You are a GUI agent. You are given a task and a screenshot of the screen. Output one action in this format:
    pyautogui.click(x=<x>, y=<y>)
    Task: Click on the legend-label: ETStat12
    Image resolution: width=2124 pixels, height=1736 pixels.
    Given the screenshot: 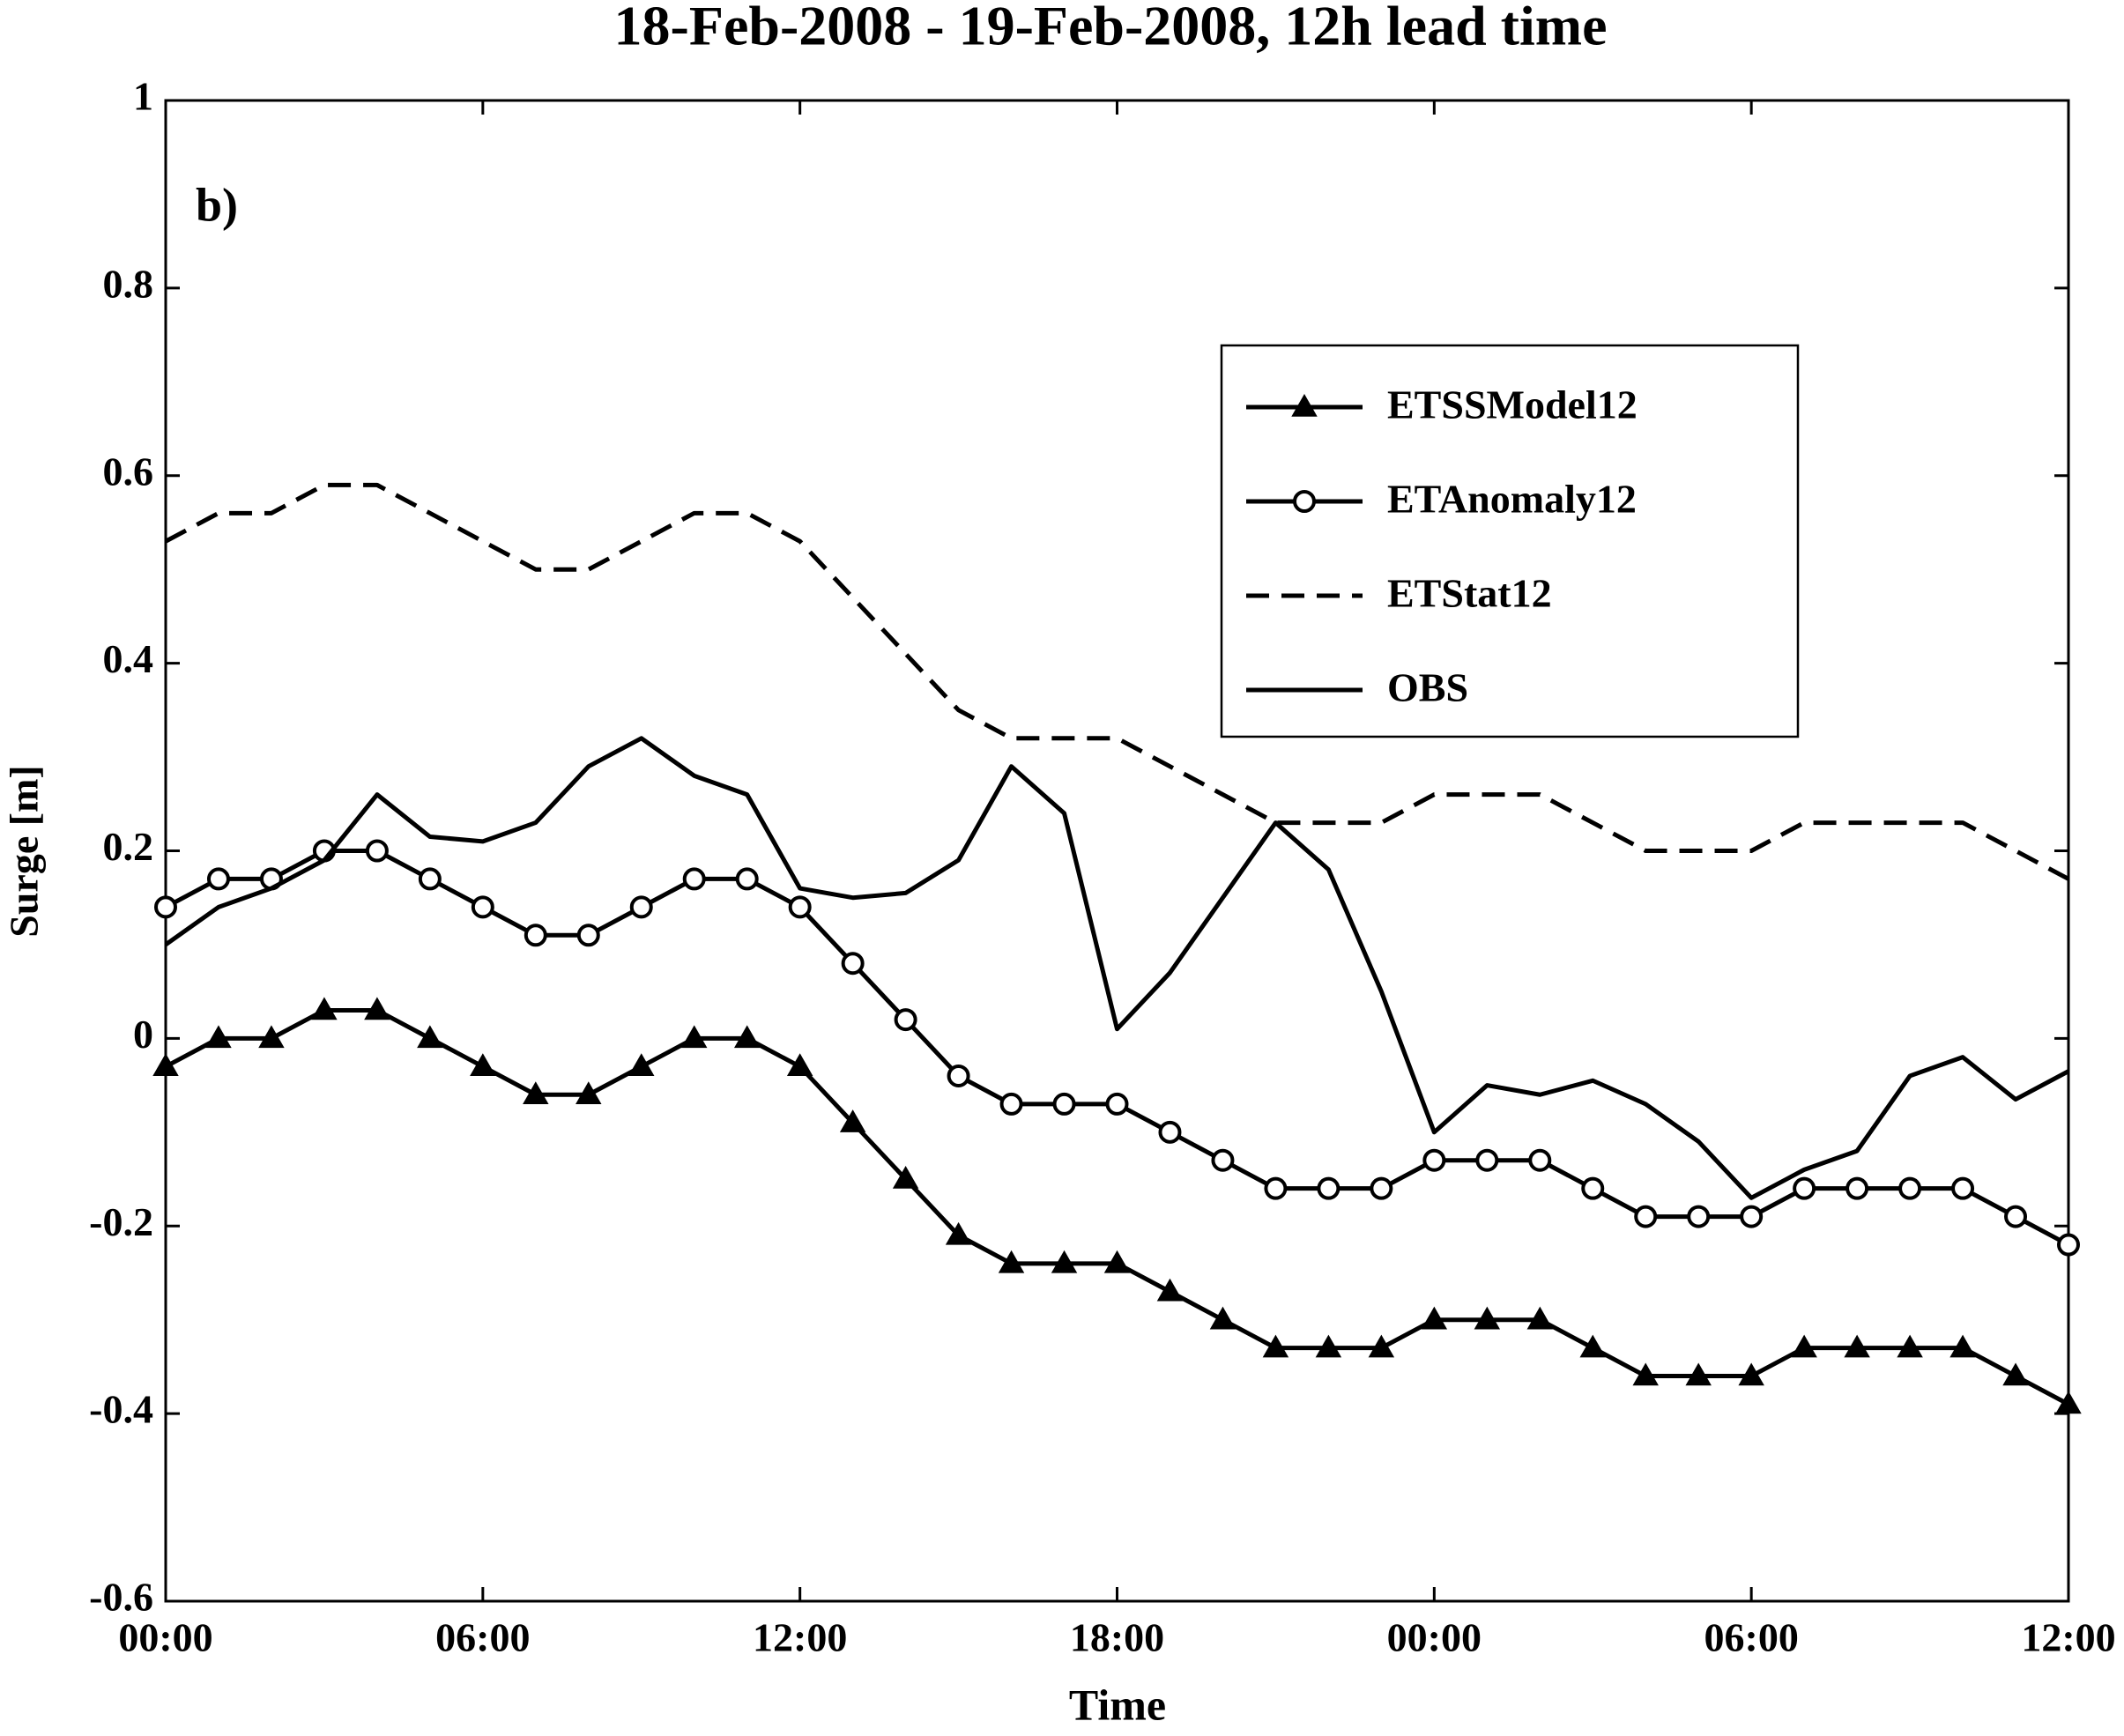 What is the action you would take?
    pyautogui.click(x=1469, y=593)
    